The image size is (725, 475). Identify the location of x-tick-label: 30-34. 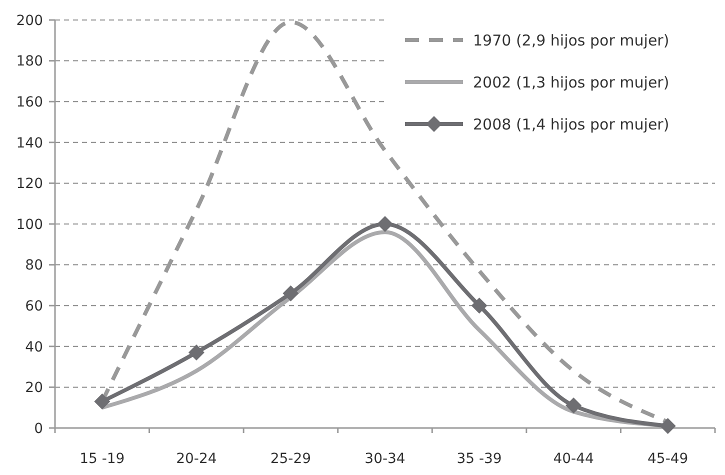
(385, 459).